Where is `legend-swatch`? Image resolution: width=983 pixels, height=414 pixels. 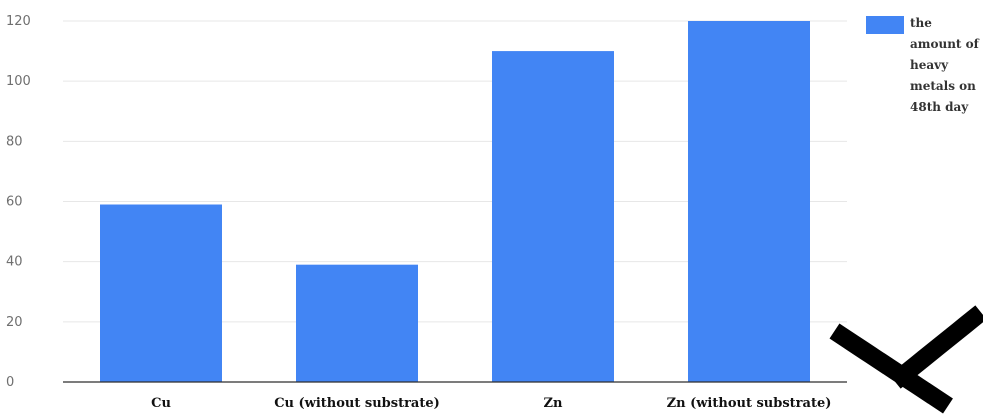 legend-swatch is located at coordinates (885, 25).